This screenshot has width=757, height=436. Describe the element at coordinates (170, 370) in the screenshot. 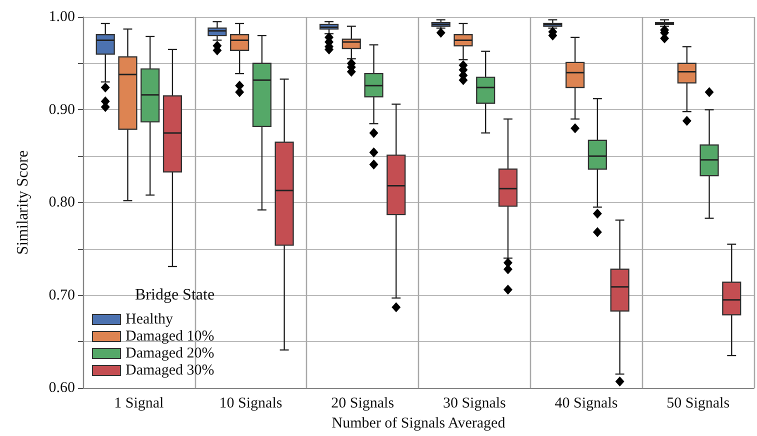

I see `legend-label: Damaged 30%` at that location.